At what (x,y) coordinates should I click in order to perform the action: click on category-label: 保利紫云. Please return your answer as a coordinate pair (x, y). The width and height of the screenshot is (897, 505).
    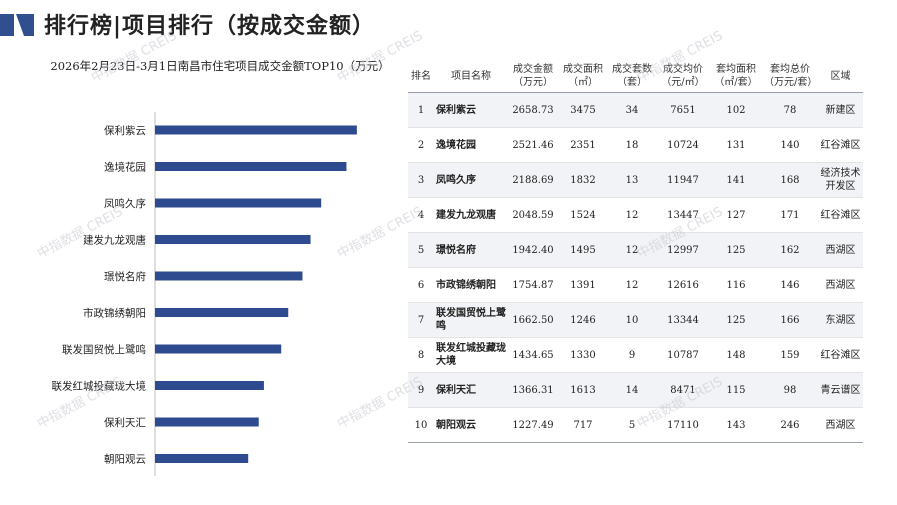
    Looking at the image, I should click on (125, 130).